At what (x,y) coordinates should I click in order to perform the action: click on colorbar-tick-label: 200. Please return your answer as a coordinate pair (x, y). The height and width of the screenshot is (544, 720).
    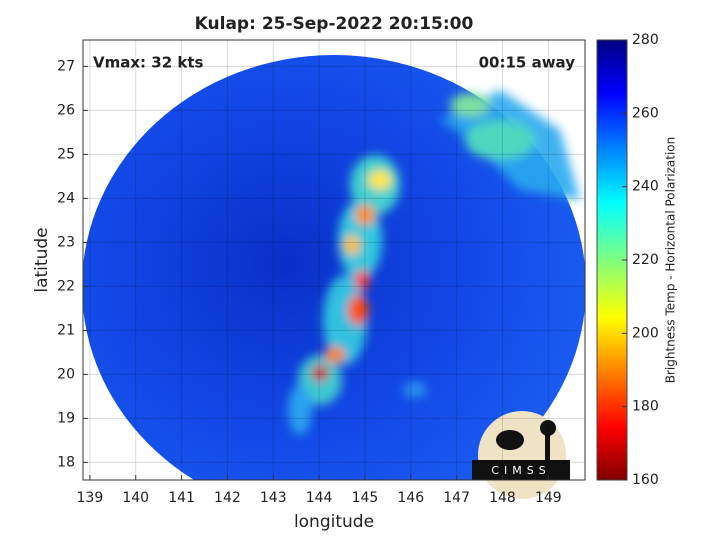
    Looking at the image, I should click on (645, 333).